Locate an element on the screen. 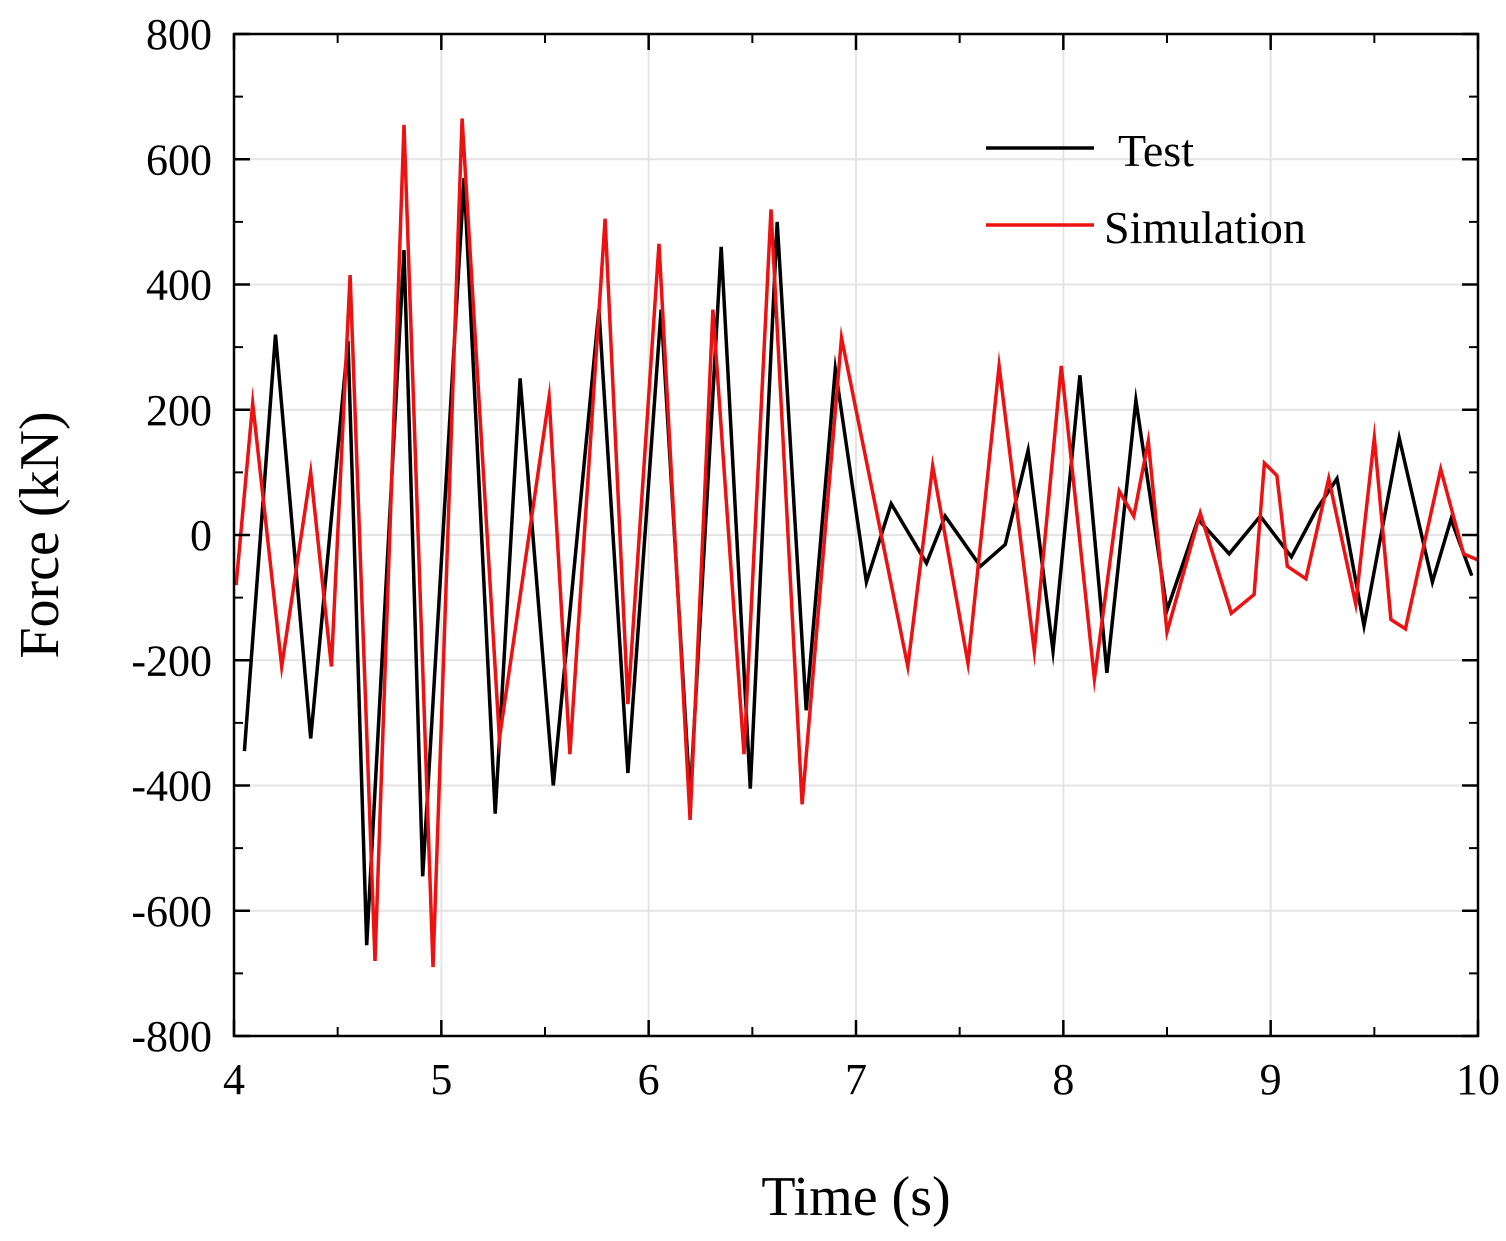 The height and width of the screenshot is (1241, 1506). legend-label-test: Test is located at coordinates (1156, 150).